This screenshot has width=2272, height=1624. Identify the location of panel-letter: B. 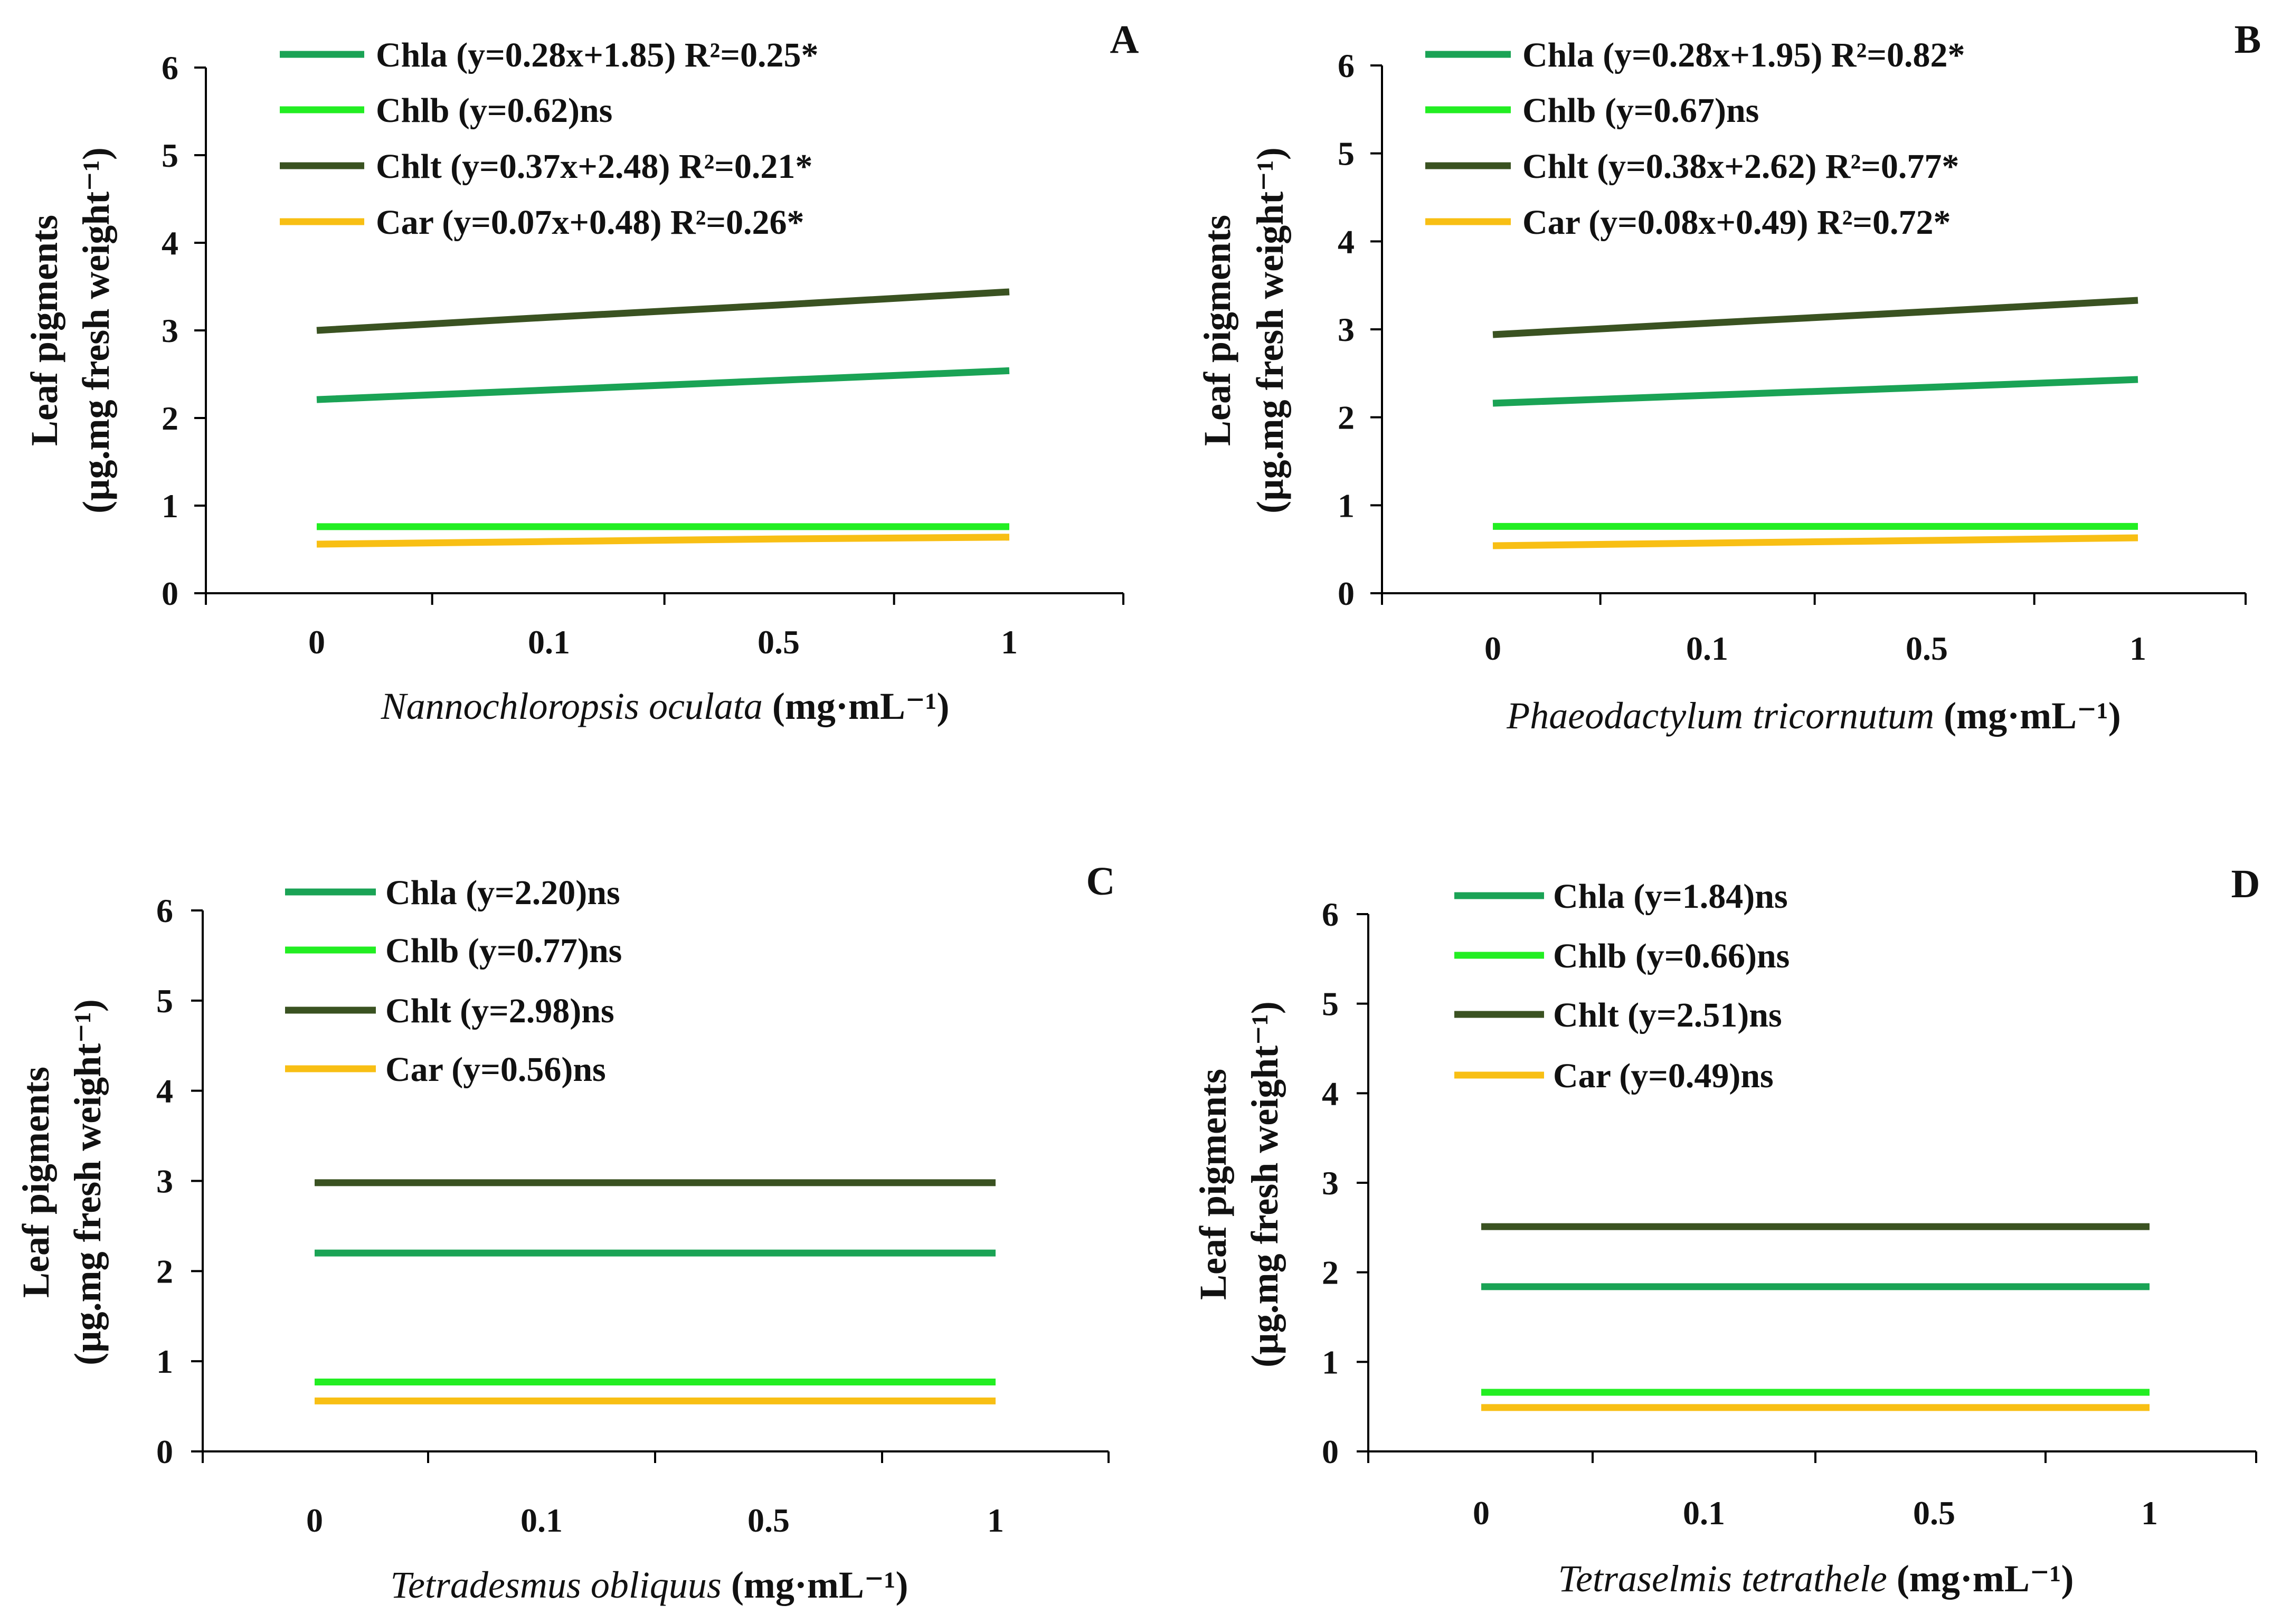
(2248, 39).